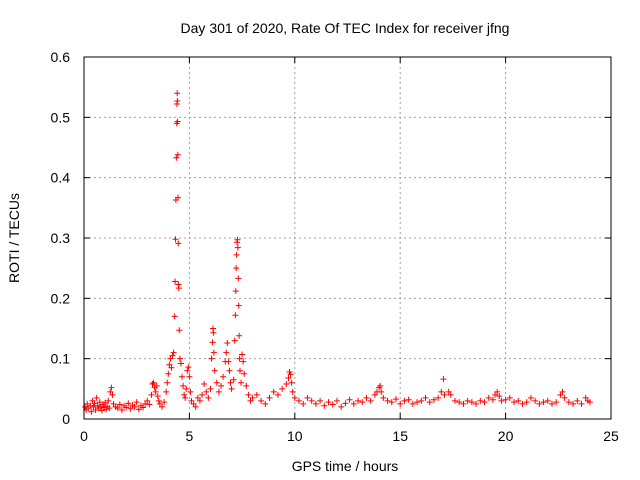 Image resolution: width=640 pixels, height=480 pixels. I want to click on x-tick-label: 0, so click(84, 436).